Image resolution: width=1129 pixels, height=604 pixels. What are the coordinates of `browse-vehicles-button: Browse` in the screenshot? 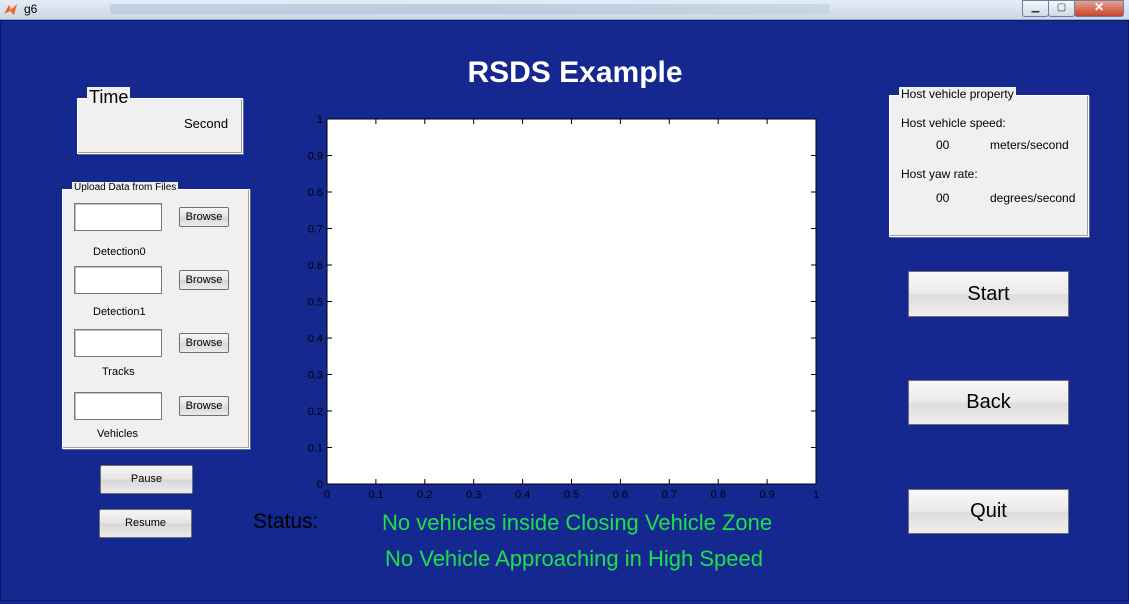 It's located at (204, 406).